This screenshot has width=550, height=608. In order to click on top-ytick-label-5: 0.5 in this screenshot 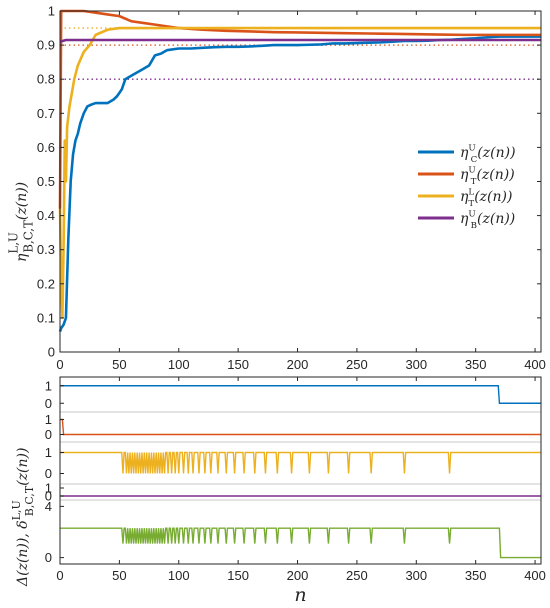, I will do `click(46, 181)`.